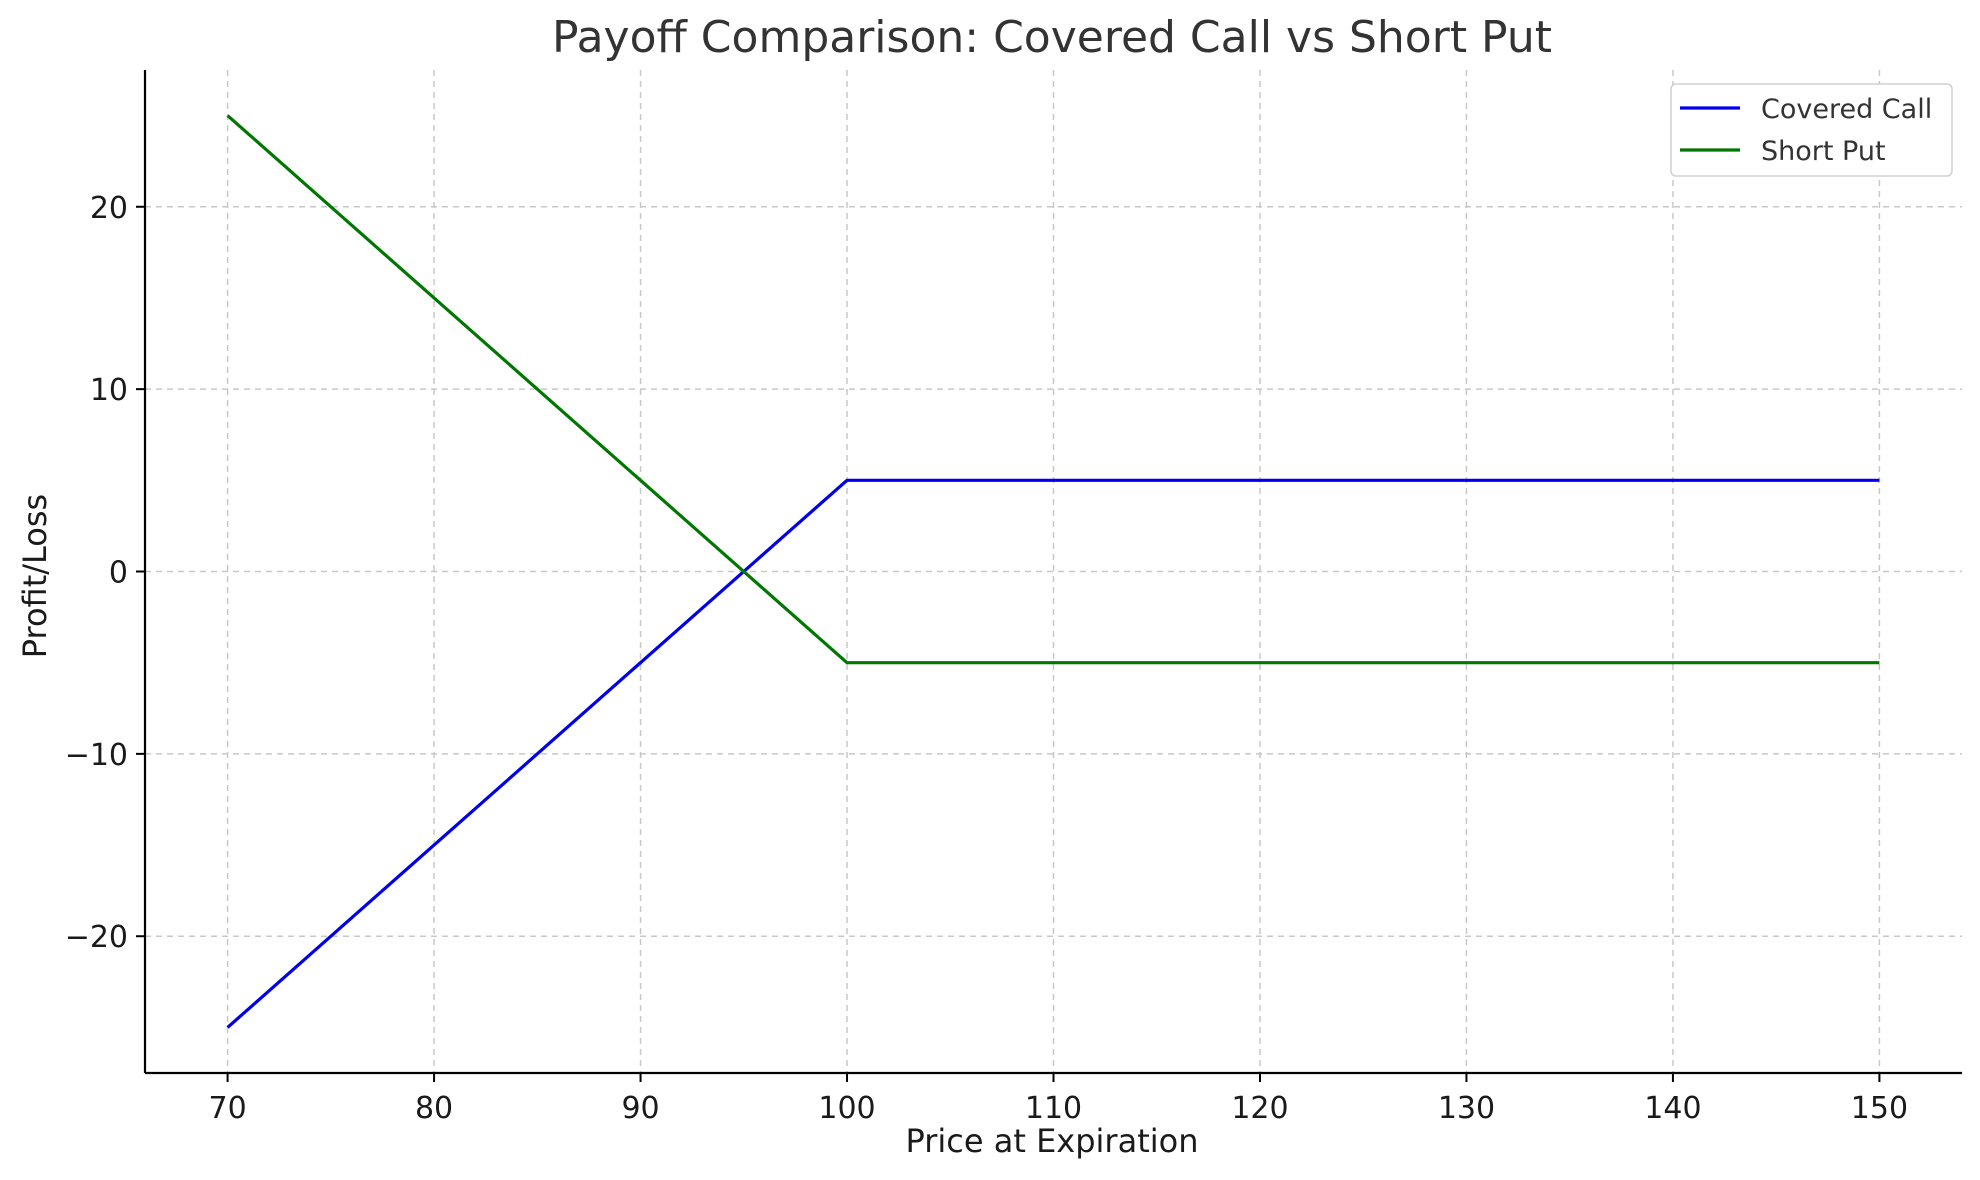 The image size is (1980, 1180). I want to click on x-tick-label: 120, so click(1259, 1108).